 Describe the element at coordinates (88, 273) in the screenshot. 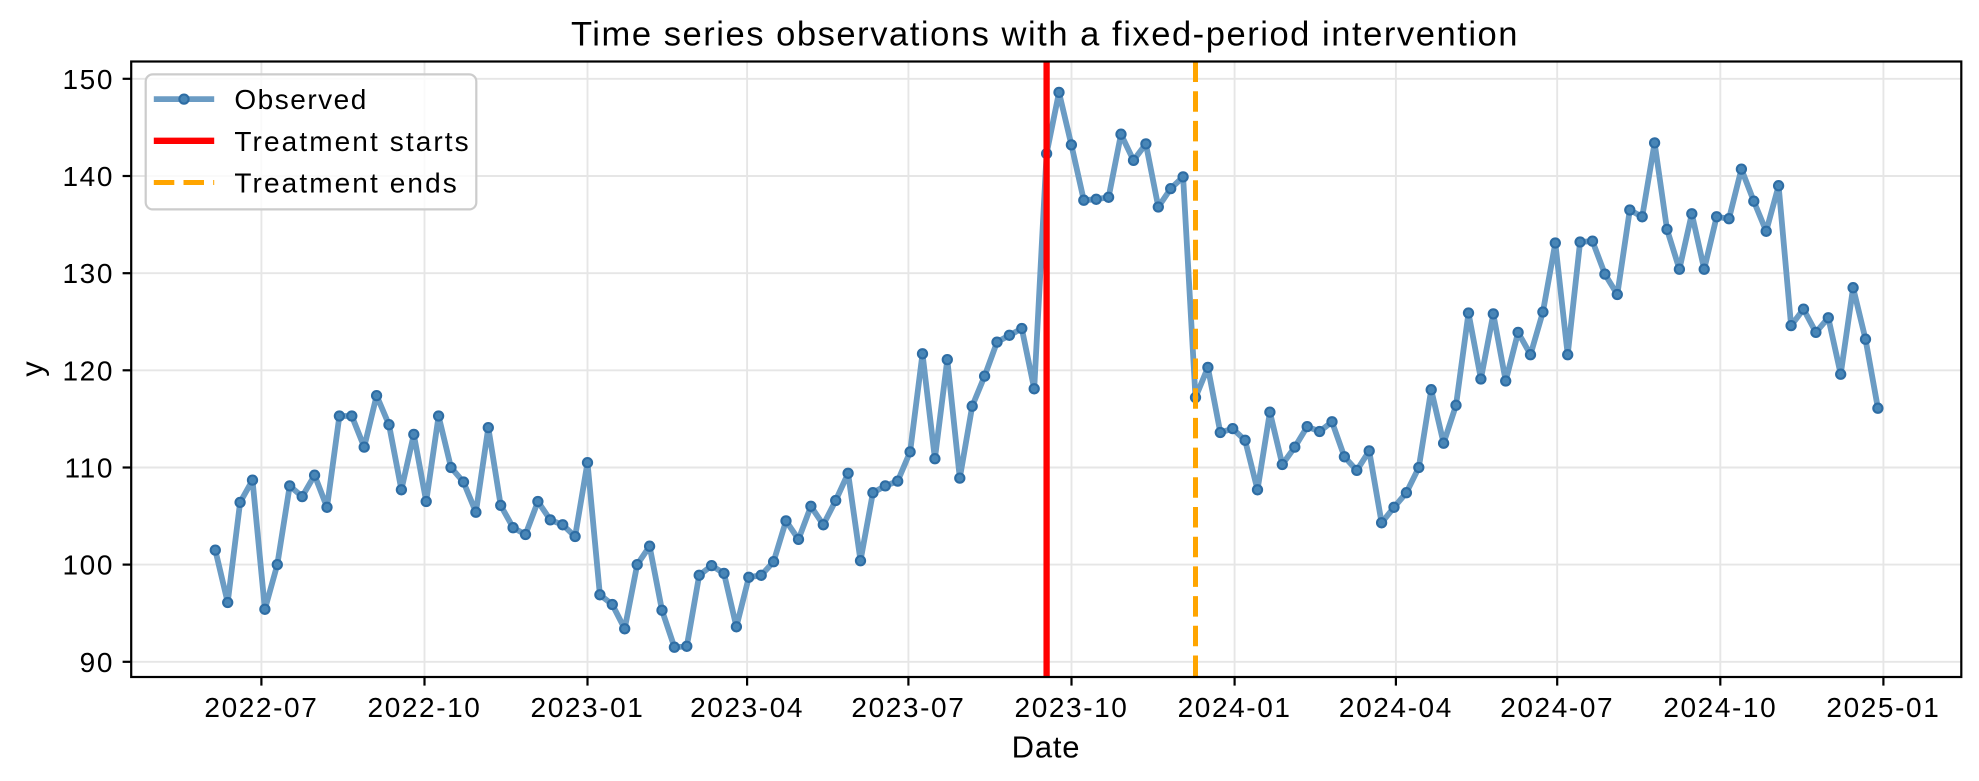

I see `svg-text: 130` at that location.